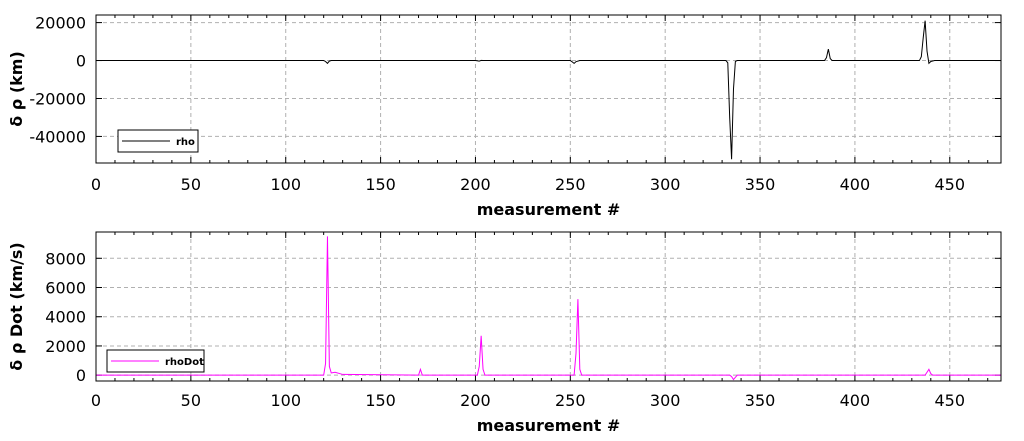 Image resolution: width=1024 pixels, height=441 pixels. What do you see at coordinates (184, 362) in the screenshot?
I see `legend-label: rhoDot` at bounding box center [184, 362].